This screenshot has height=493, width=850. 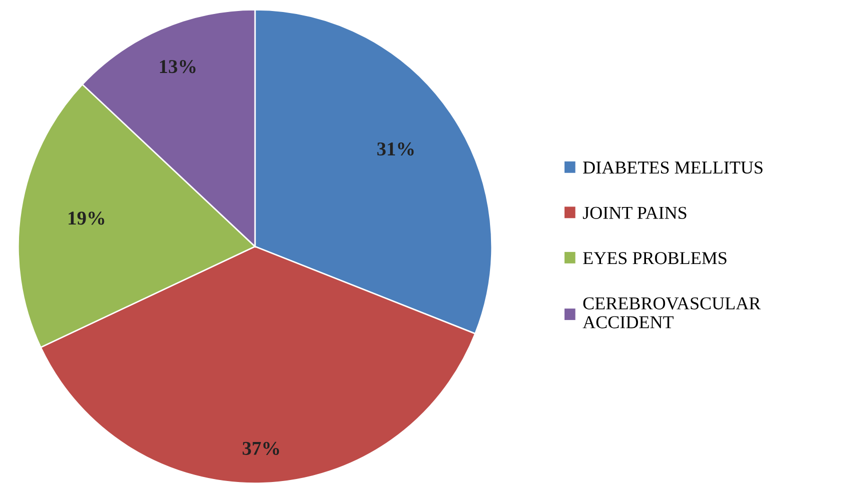 I want to click on data-label: 31%, so click(x=395, y=149).